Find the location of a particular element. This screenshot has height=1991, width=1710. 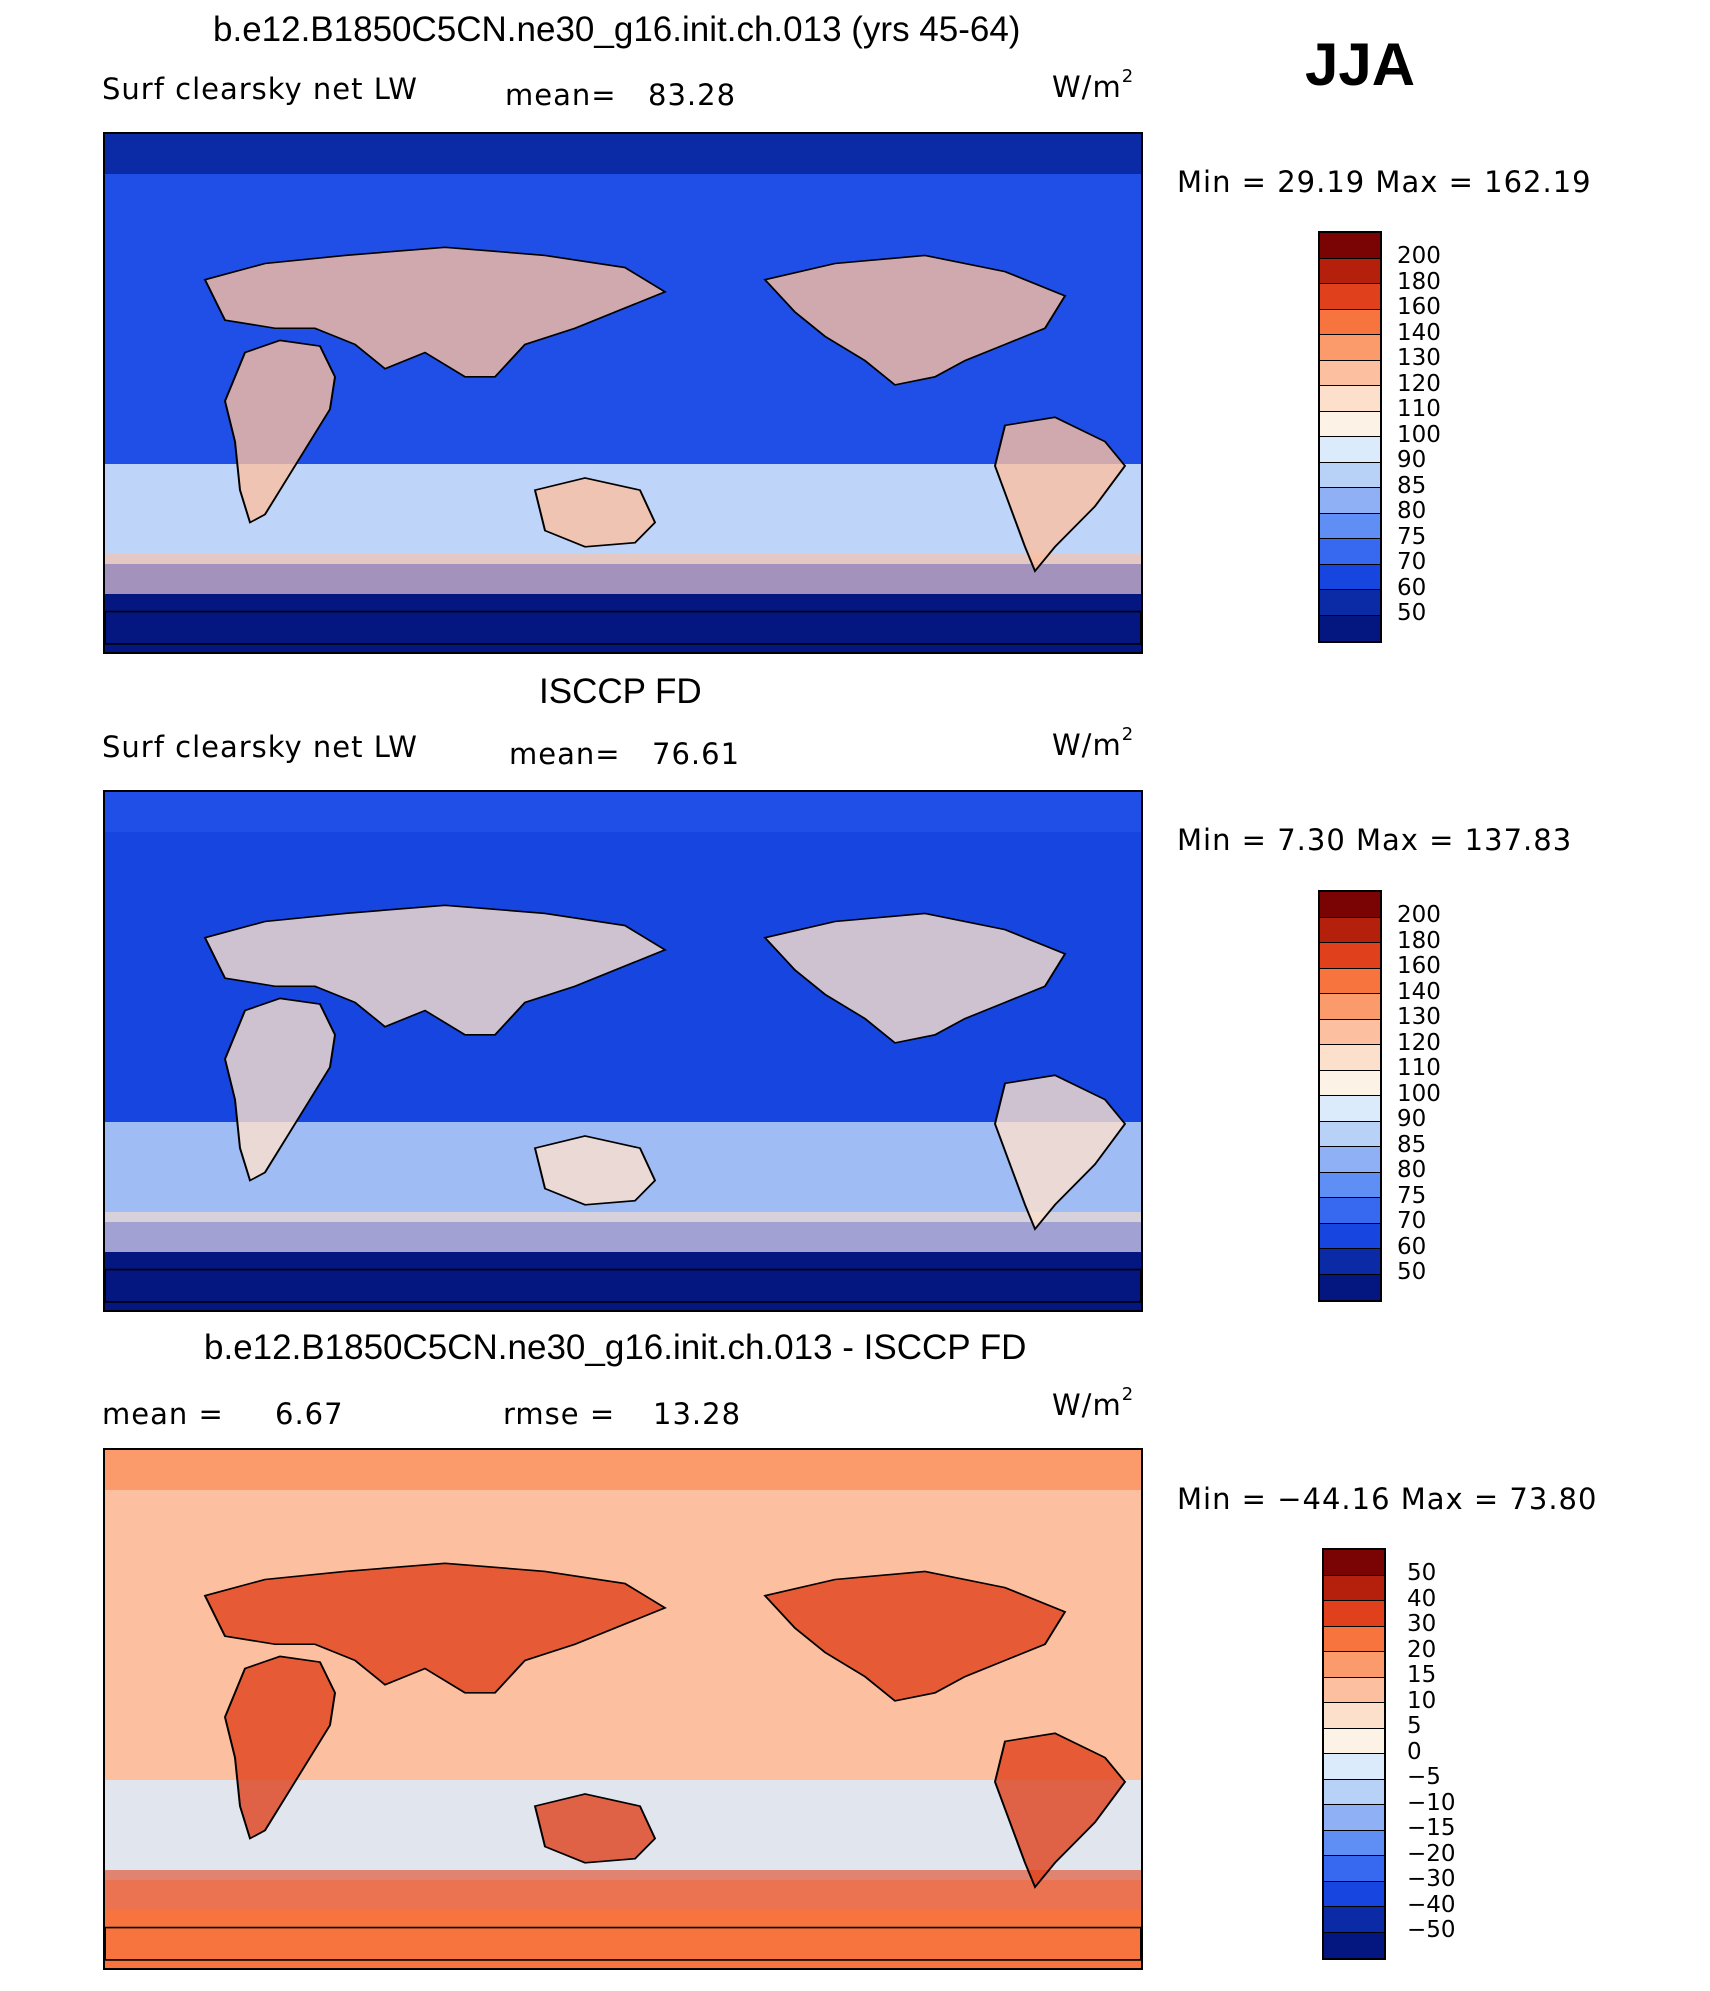

colorbar-tick-label: 40 is located at coordinates (1422, 1598).